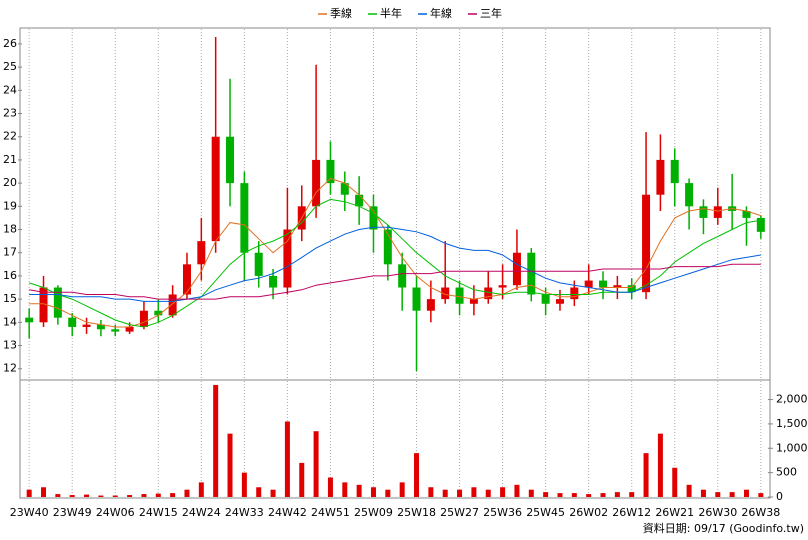  Describe the element at coordinates (502, 512) in the screenshot. I see `x-tick-label: 25W36` at that location.